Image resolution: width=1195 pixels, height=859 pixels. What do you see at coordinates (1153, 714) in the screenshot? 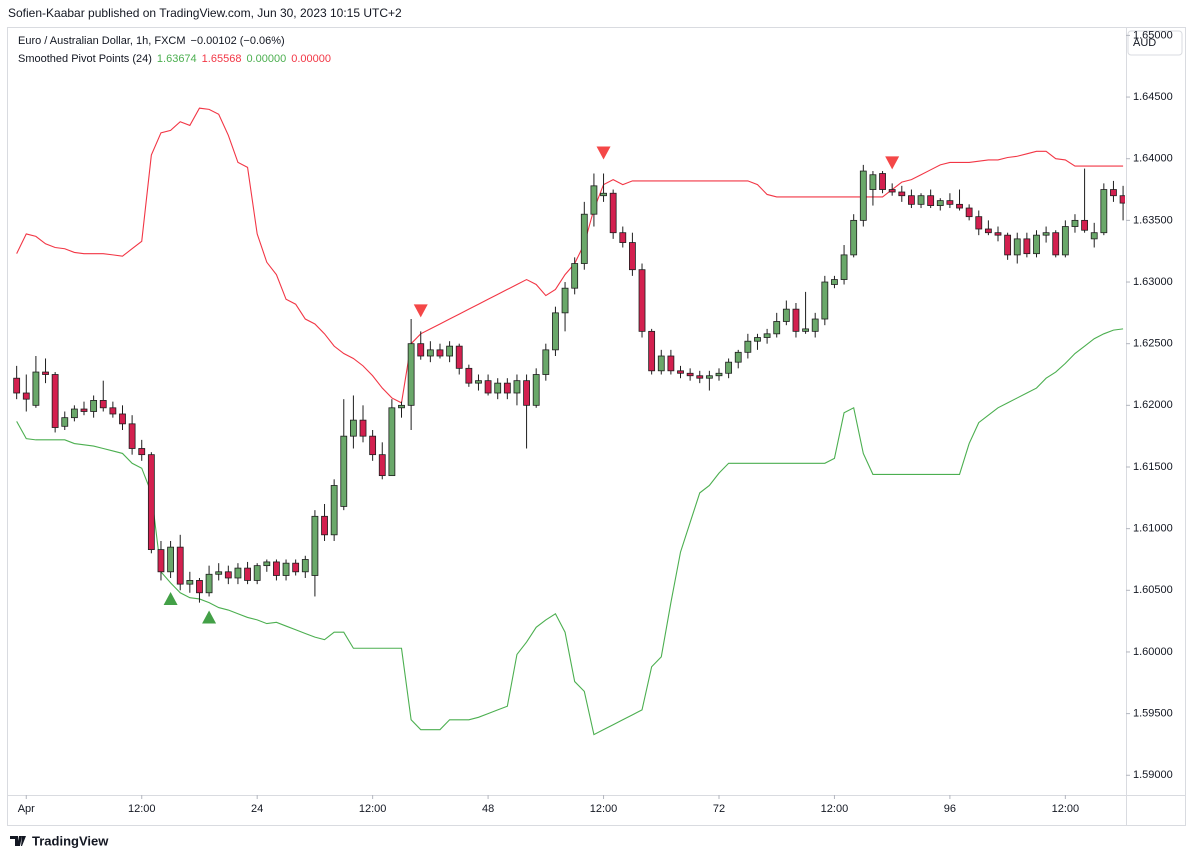
I see `y-tick-label: 1.59500` at bounding box center [1153, 714].